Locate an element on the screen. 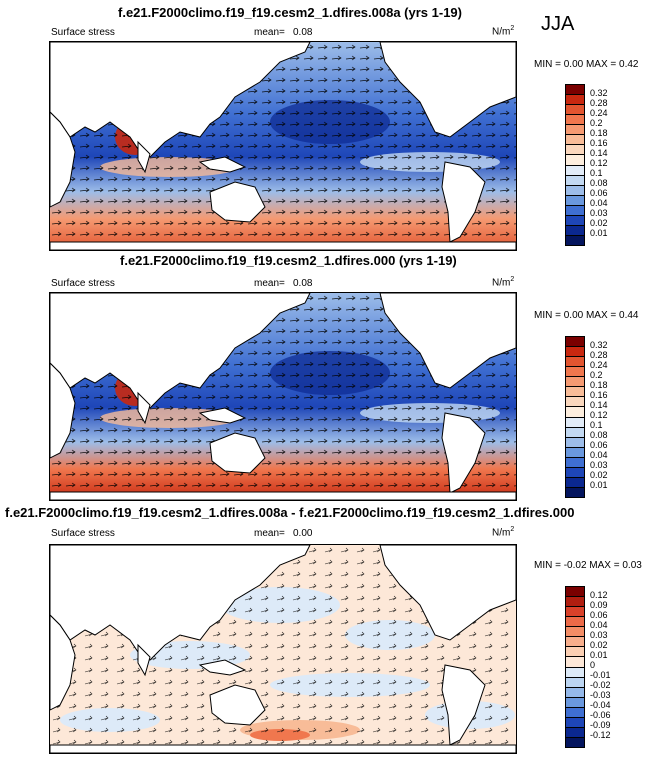 The width and height of the screenshot is (645, 758). landmass-antarctica is located at coordinates (283, 245).